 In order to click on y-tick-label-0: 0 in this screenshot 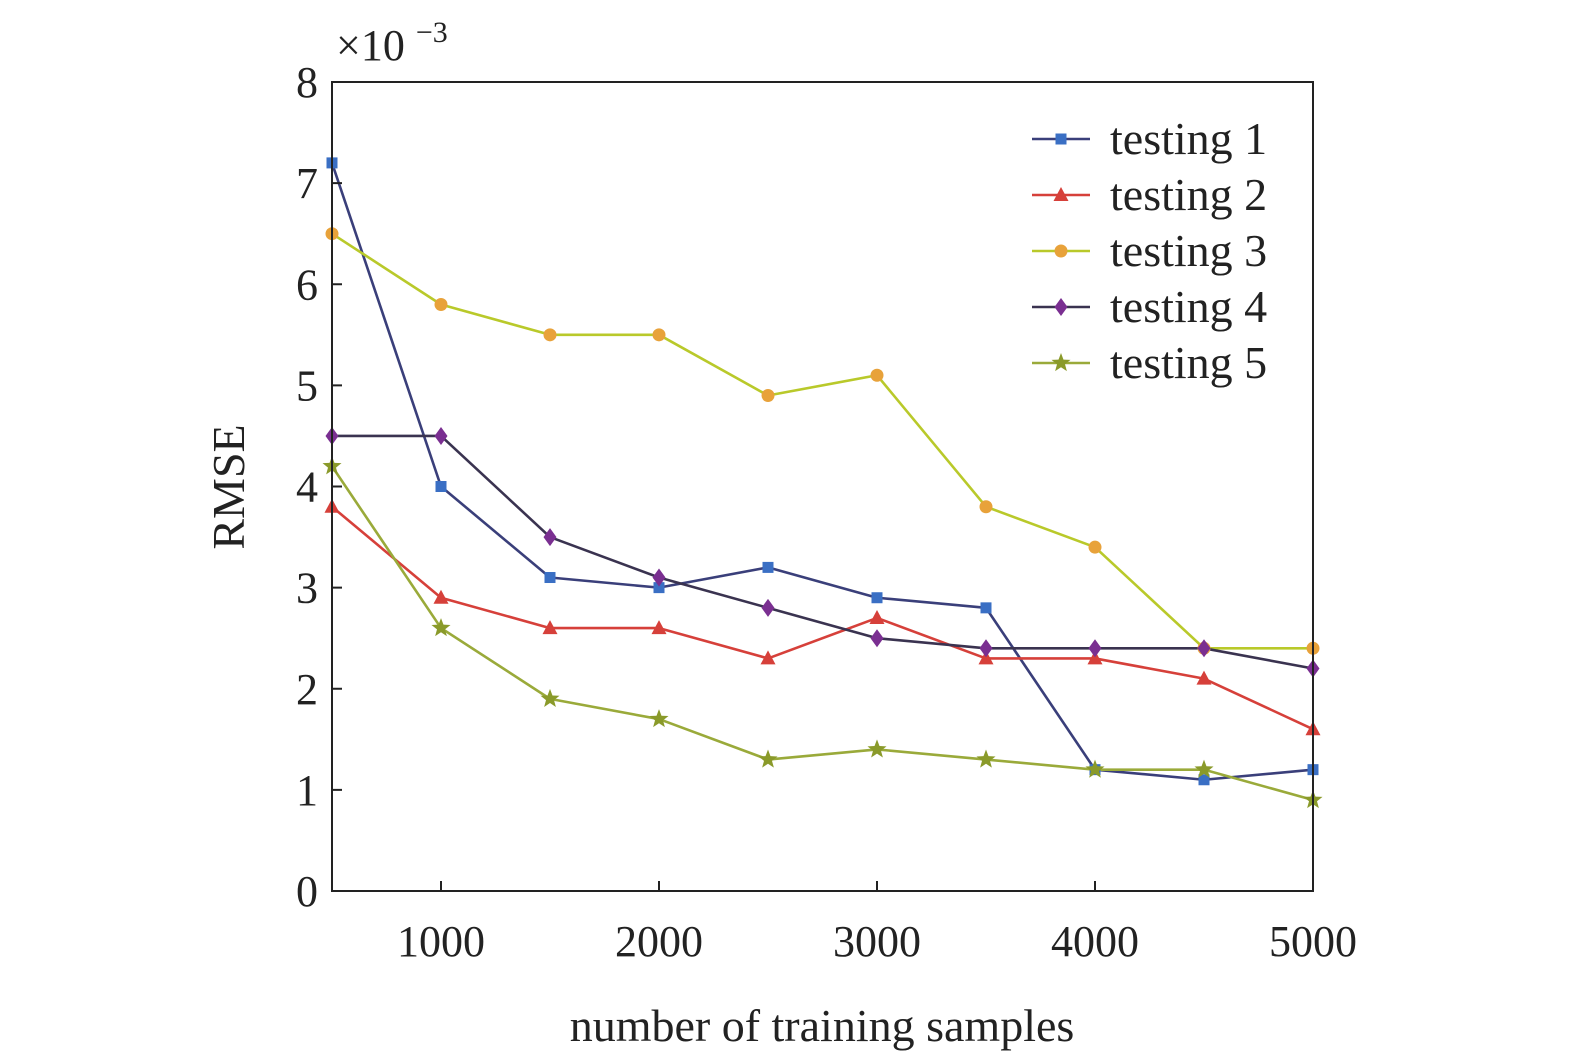, I will do `click(307, 891)`.